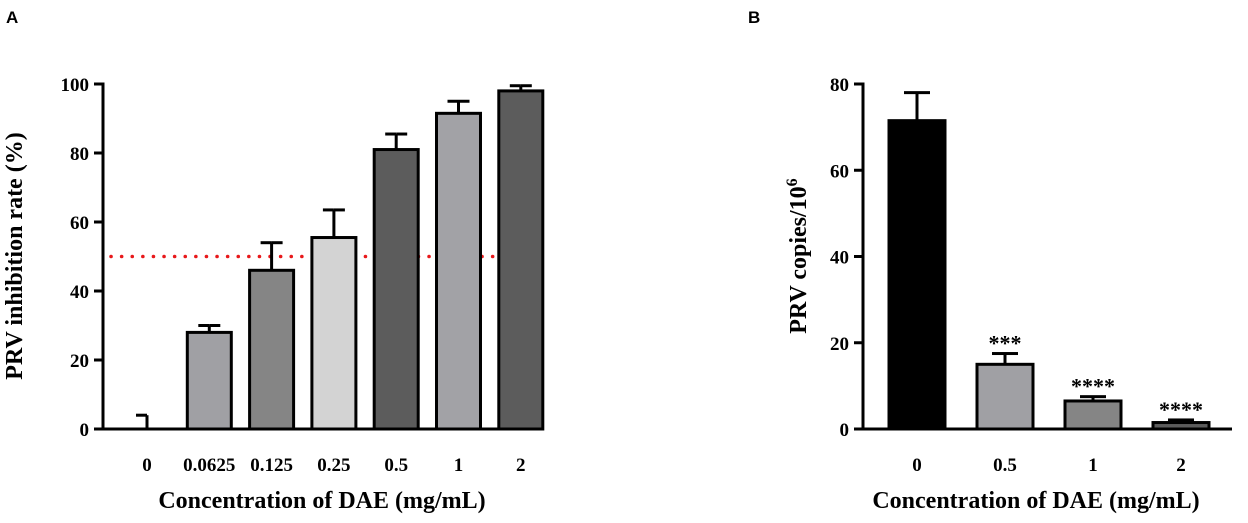 This screenshot has height=523, width=1248. What do you see at coordinates (1005, 343) in the screenshot?
I see `significance-label: ***` at bounding box center [1005, 343].